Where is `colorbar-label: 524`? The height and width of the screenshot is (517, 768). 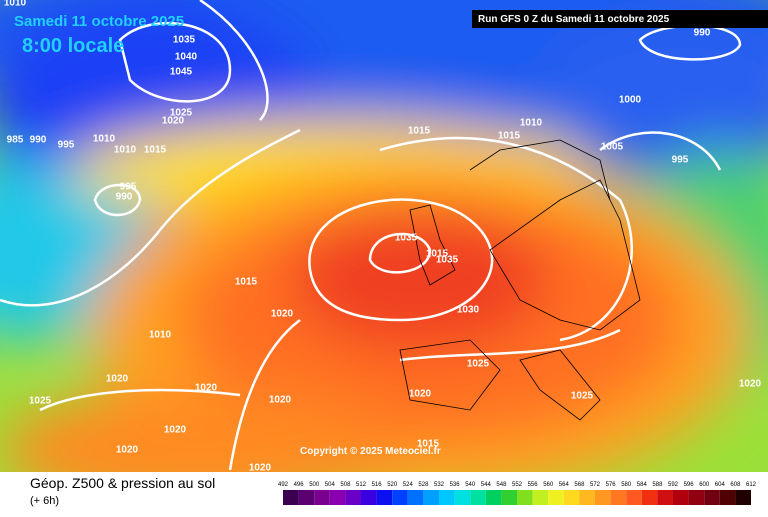 colorbar-label: 524 is located at coordinates (408, 485).